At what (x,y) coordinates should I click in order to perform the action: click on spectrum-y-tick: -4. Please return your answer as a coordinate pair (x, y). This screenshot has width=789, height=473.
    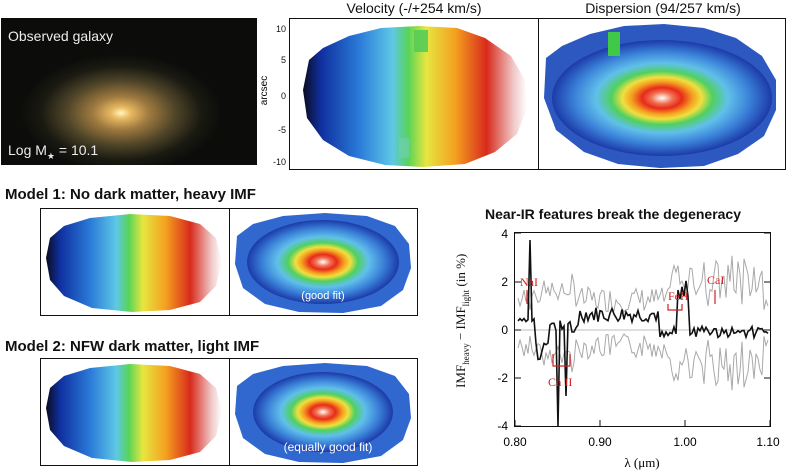
    Looking at the image, I should click on (502, 426).